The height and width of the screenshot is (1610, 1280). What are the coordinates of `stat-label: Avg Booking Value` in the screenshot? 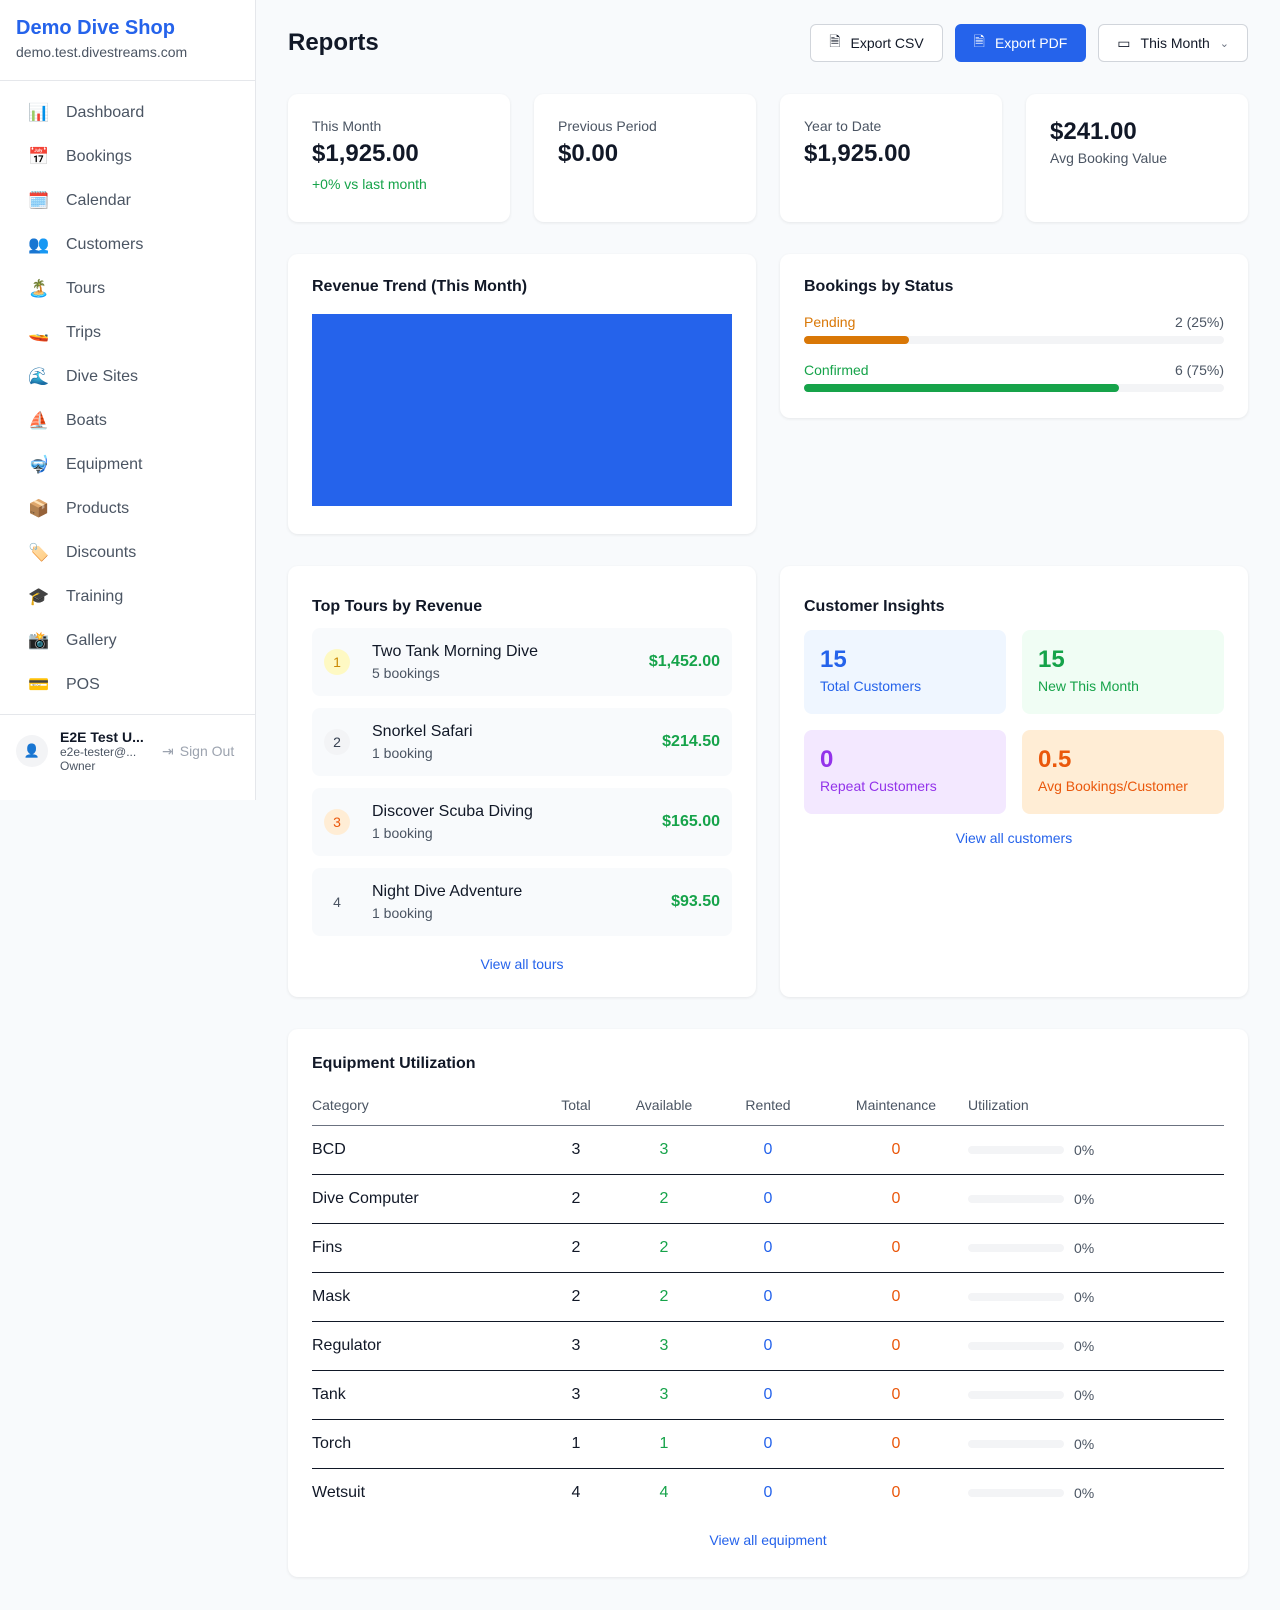 It's located at (1109, 158).